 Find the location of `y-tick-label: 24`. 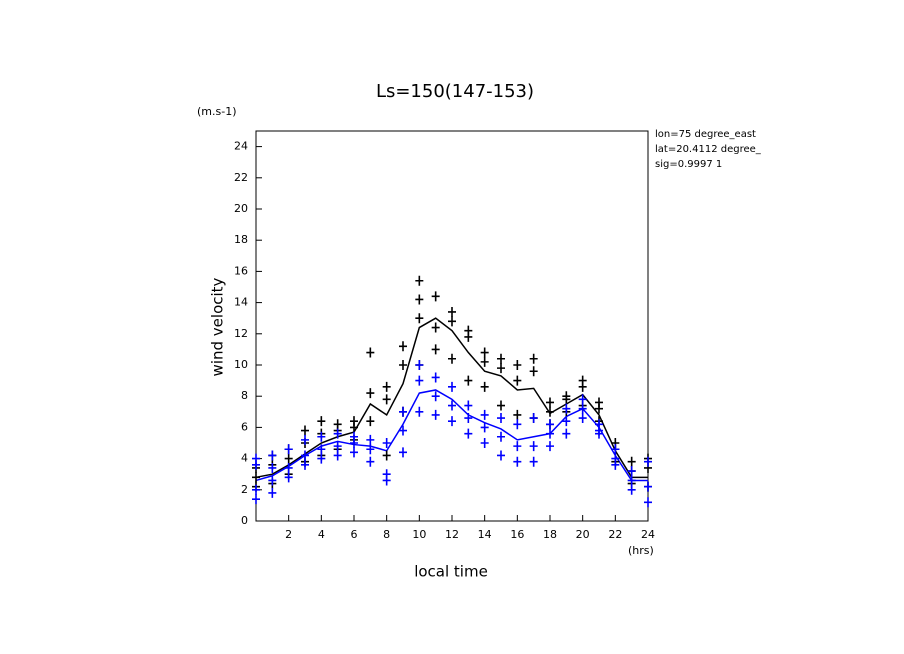

y-tick-label: 24 is located at coordinates (241, 146).